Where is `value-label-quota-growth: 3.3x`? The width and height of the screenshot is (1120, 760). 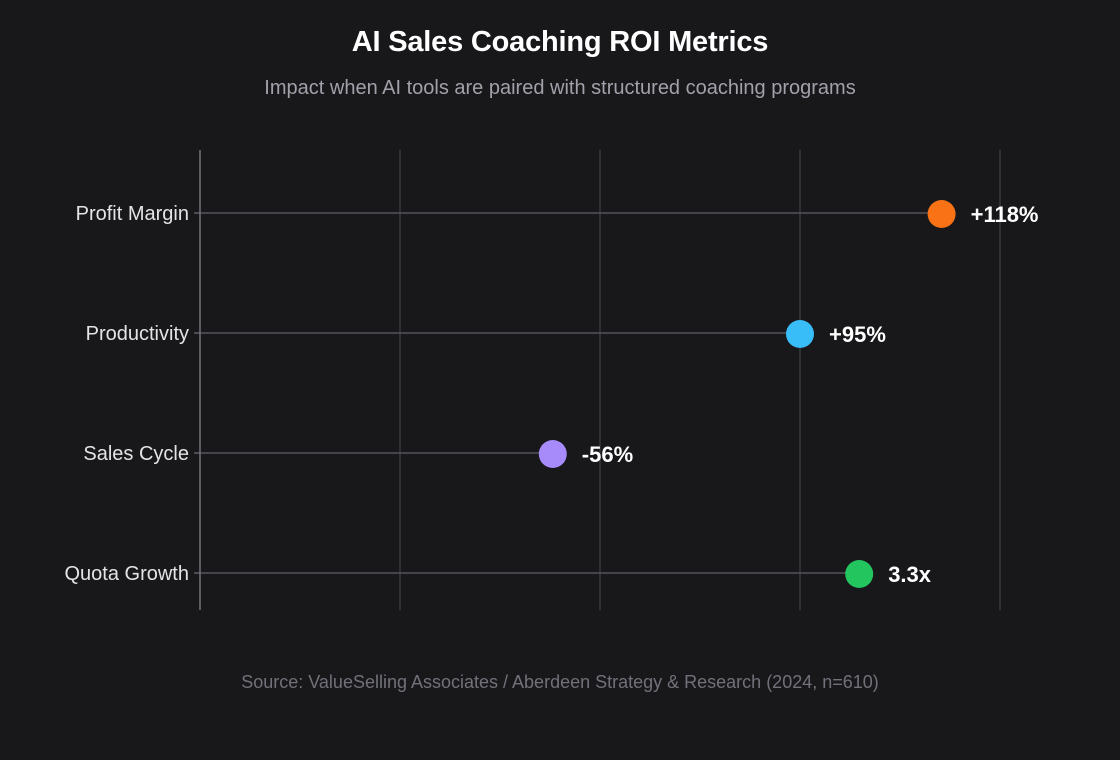 value-label-quota-growth: 3.3x is located at coordinates (910, 574).